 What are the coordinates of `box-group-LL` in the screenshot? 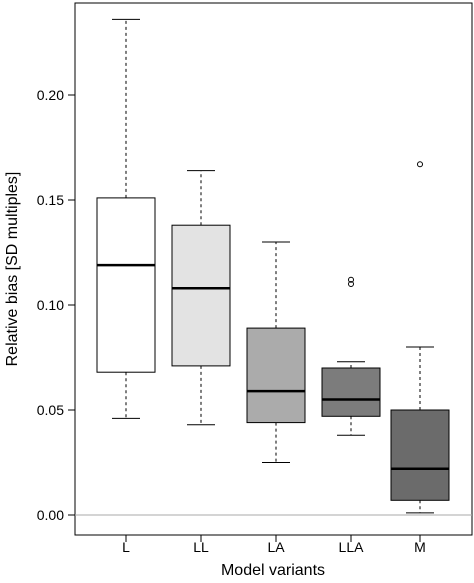 It's located at (201, 298).